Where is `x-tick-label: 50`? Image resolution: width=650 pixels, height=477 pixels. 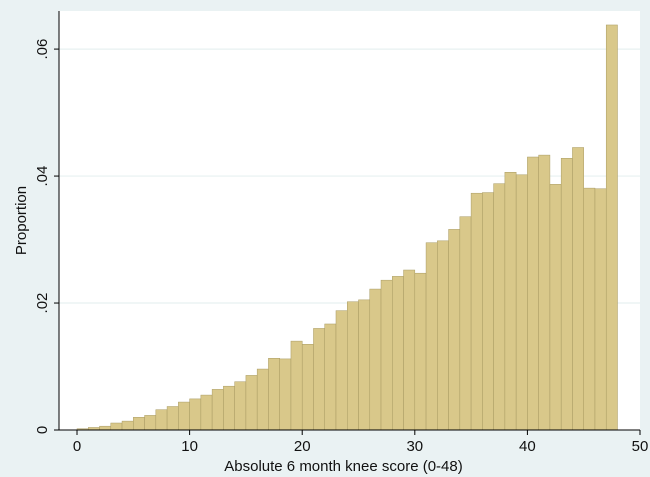 x-tick-label: 50 is located at coordinates (640, 446).